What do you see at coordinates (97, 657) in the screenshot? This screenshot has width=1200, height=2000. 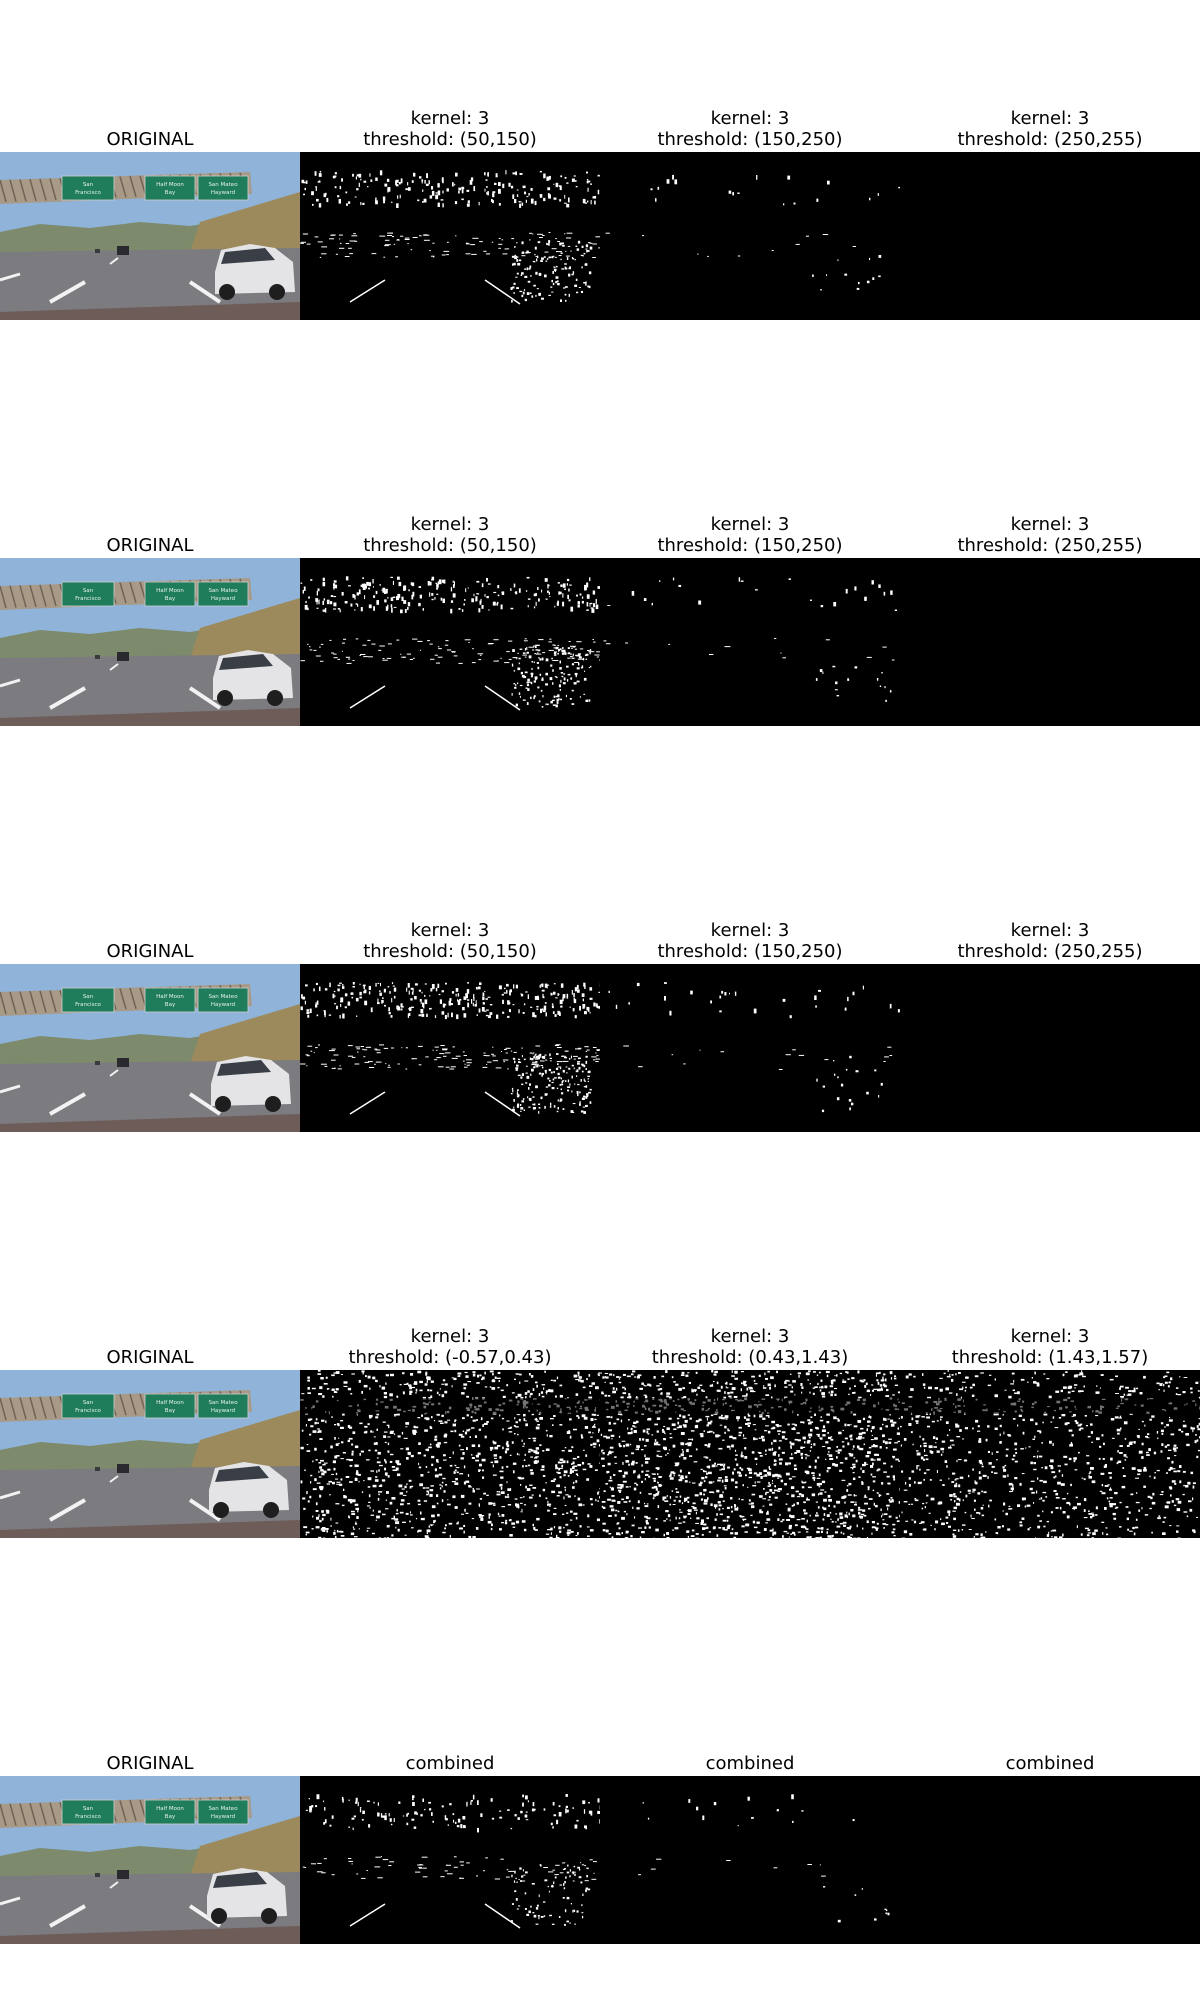 I see `distant-car` at bounding box center [97, 657].